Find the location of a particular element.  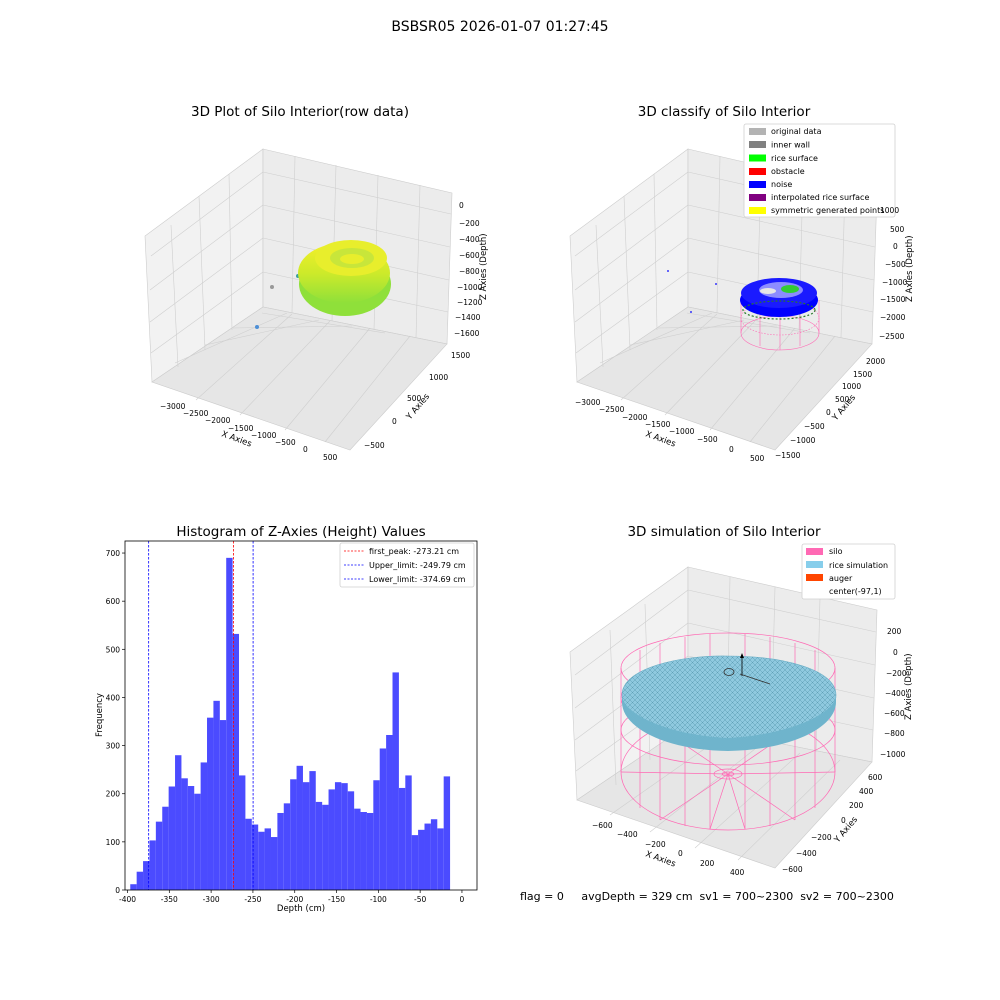

classify-x-ticks: −3000 −2500 −2000 −1500 −1000 −500 0 500 is located at coordinates (670, 430).